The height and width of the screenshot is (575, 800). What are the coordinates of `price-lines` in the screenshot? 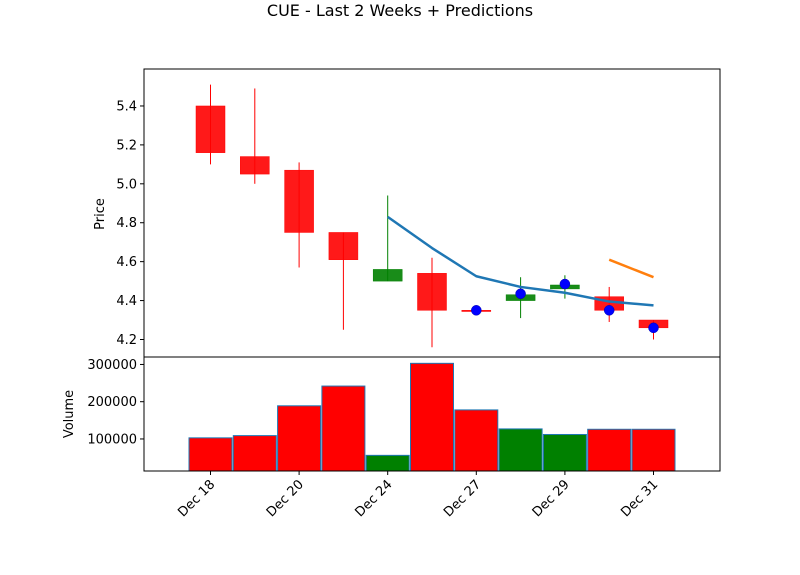 It's located at (520, 261).